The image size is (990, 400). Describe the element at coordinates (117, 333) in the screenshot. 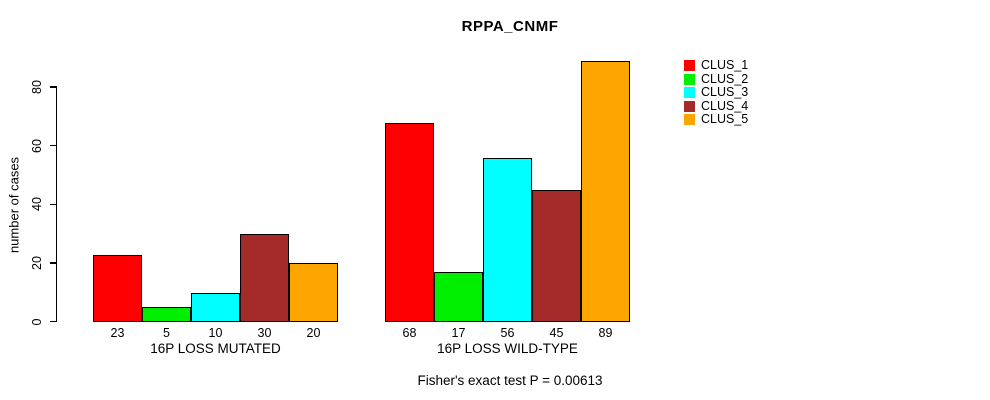

I see `bar-value-label: 23` at that location.